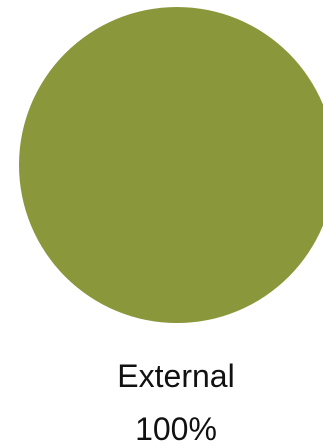  I want to click on slice-value-external: 100%, so click(176, 428).